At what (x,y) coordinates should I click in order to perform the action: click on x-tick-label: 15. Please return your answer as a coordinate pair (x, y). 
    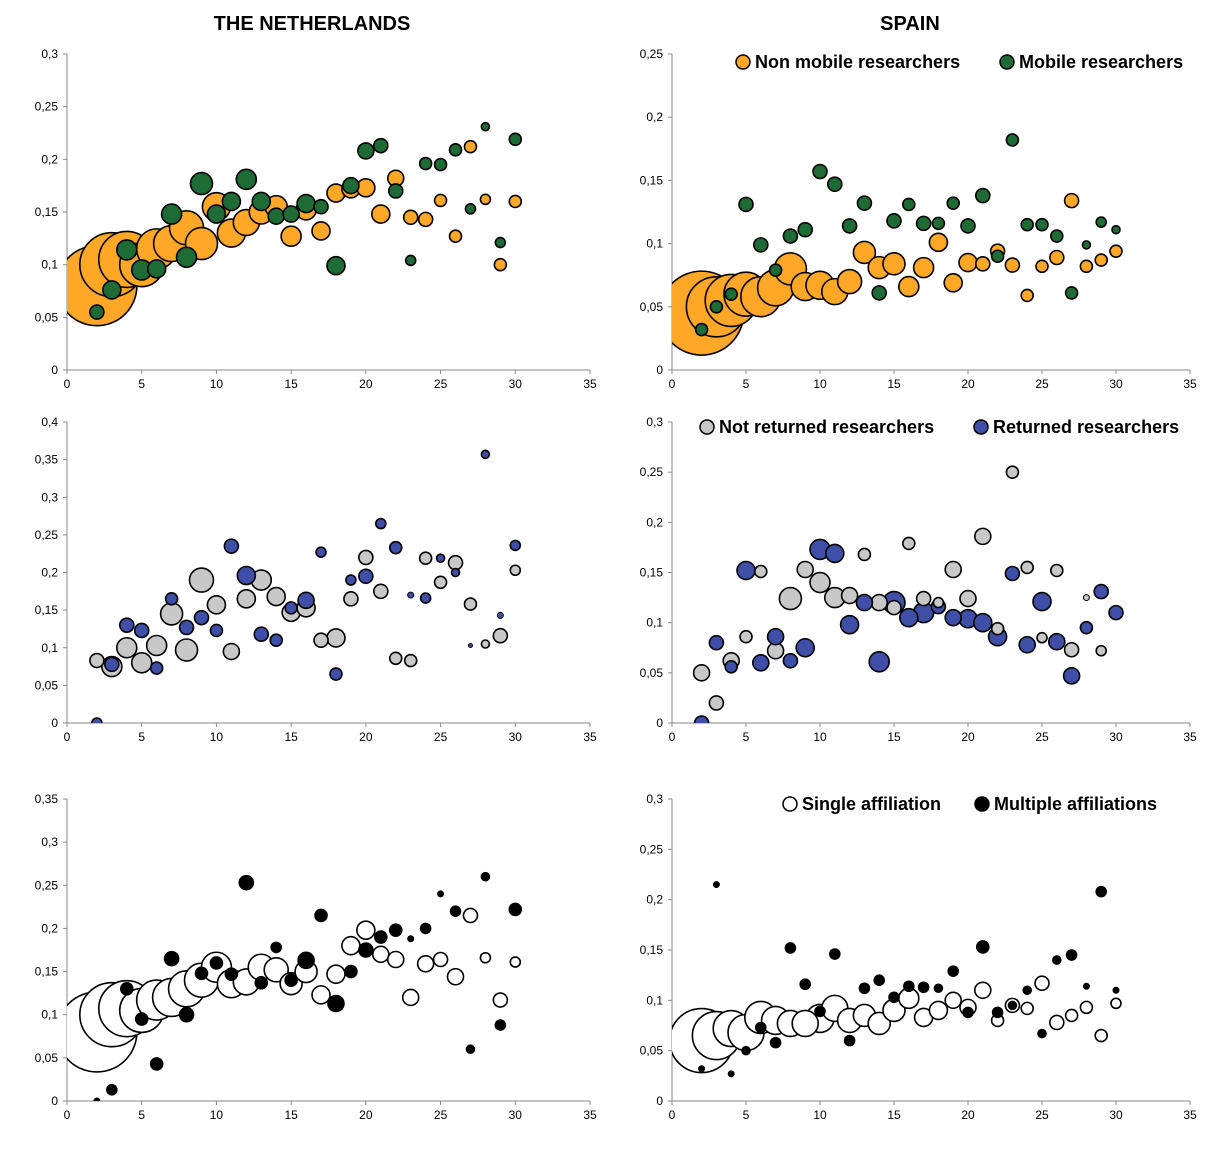
    Looking at the image, I should click on (291, 737).